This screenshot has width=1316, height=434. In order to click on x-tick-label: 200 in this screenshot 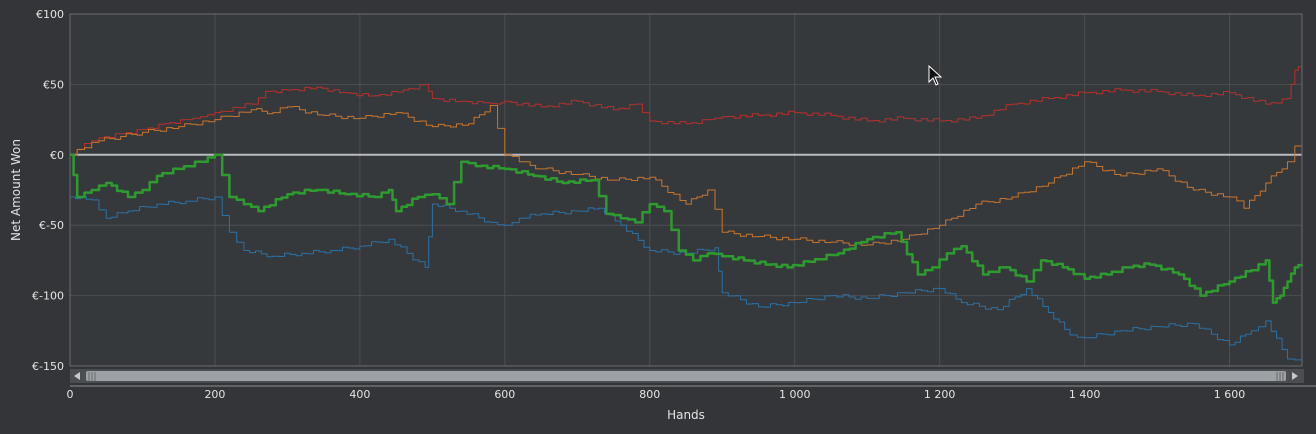, I will do `click(214, 394)`.